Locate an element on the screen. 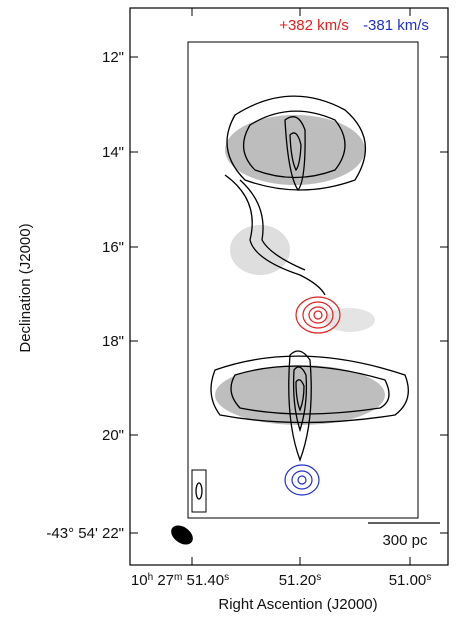 The height and width of the screenshot is (626, 461). tick-part: 51.20 is located at coordinates (298, 580).